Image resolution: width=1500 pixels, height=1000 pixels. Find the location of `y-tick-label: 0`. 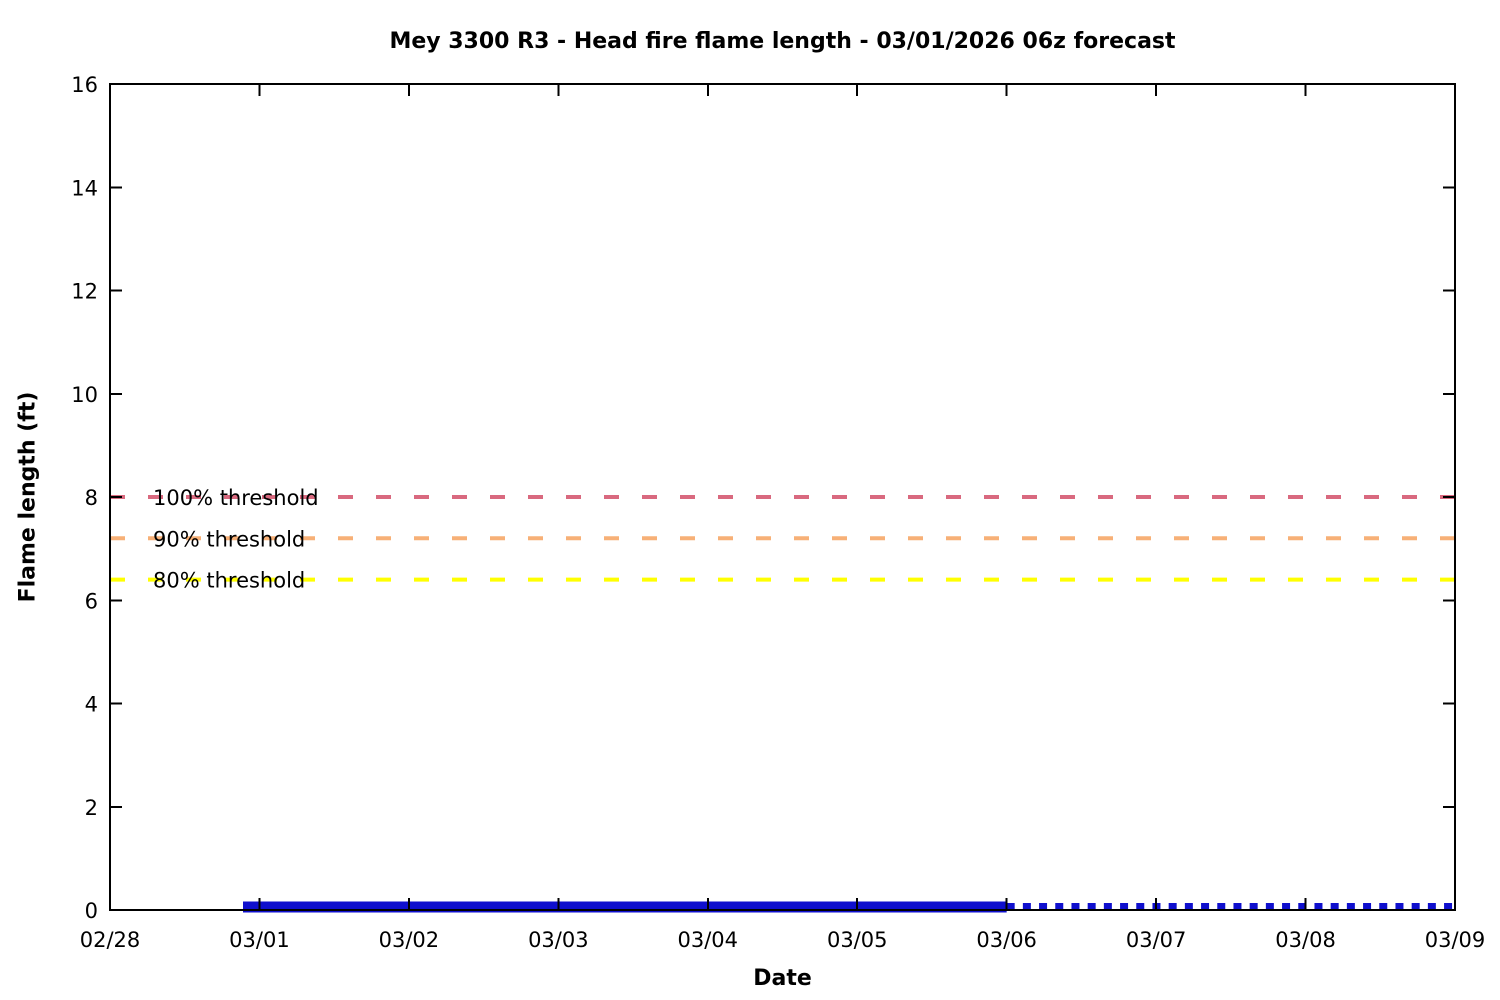

y-tick-label: 0 is located at coordinates (91, 911).